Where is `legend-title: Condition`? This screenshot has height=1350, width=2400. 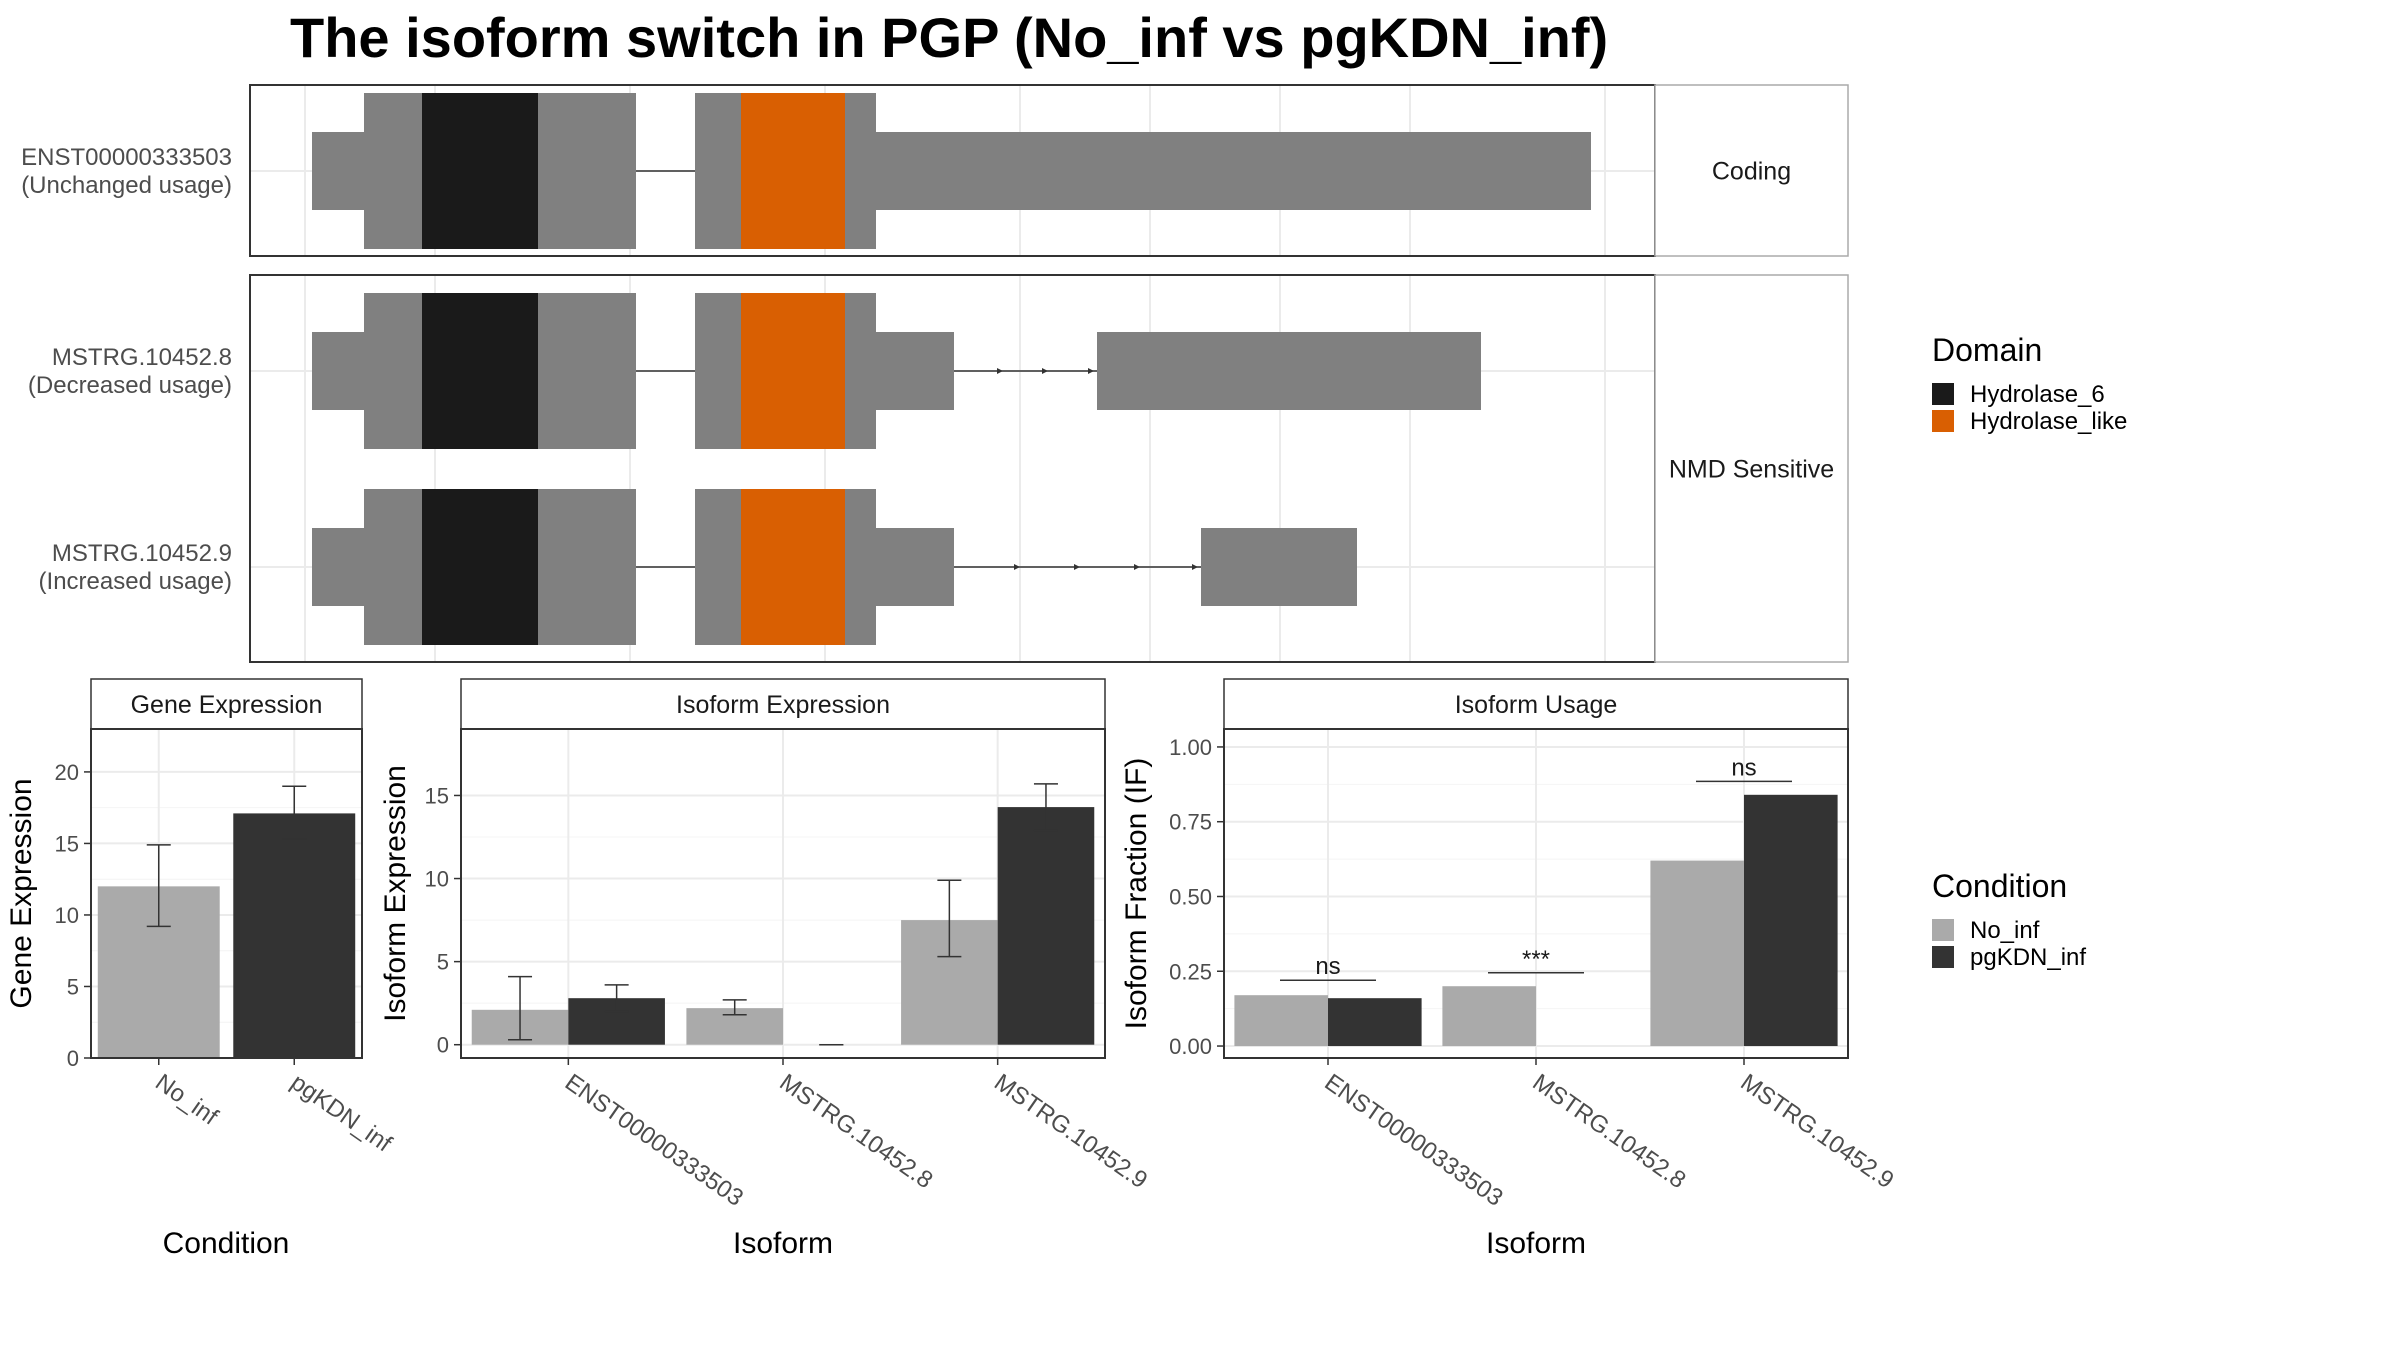
legend-title: Condition is located at coordinates (1999, 886).